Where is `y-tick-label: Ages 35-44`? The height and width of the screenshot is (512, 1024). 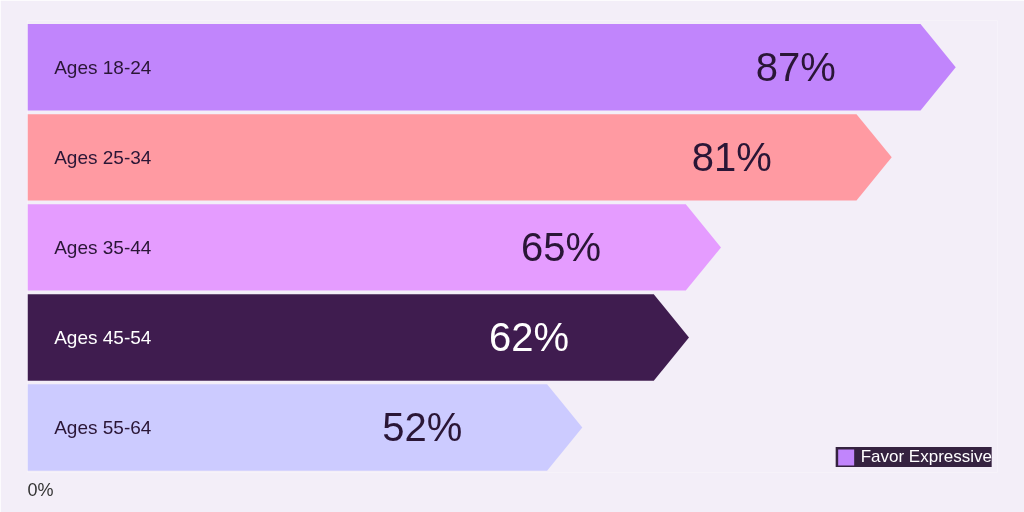 y-tick-label: Ages 35-44 is located at coordinates (103, 247).